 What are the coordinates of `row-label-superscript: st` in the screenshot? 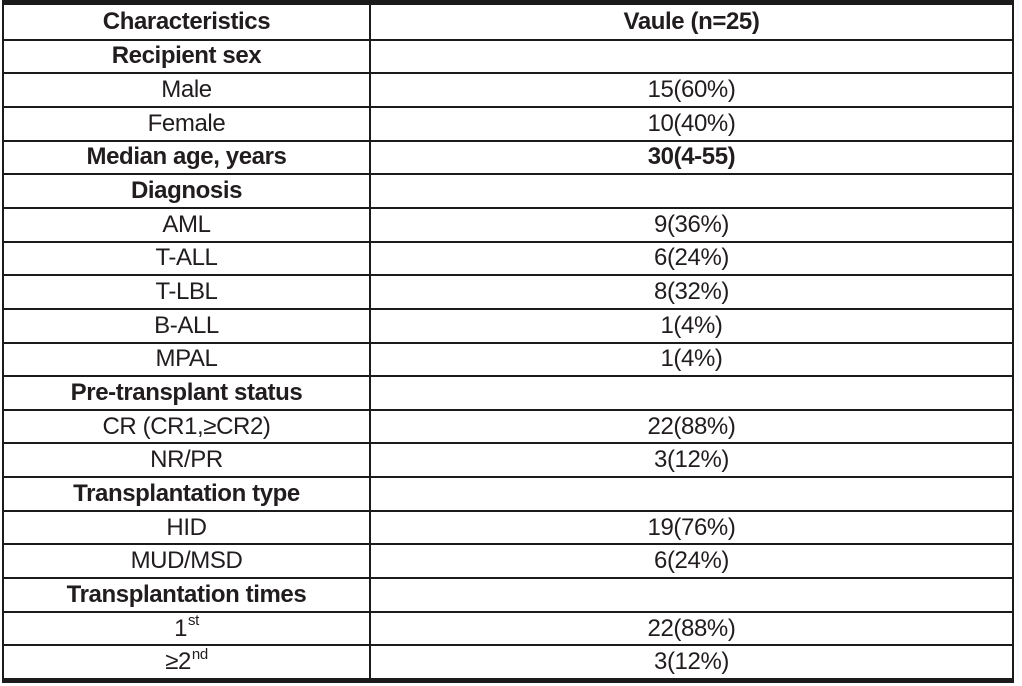 It's located at (193, 621).